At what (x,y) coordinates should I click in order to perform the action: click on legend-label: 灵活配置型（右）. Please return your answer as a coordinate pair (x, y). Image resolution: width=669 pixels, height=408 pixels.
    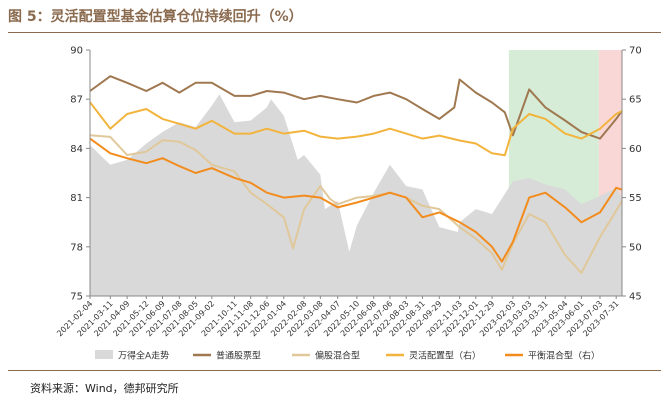
    Looking at the image, I should click on (445, 356).